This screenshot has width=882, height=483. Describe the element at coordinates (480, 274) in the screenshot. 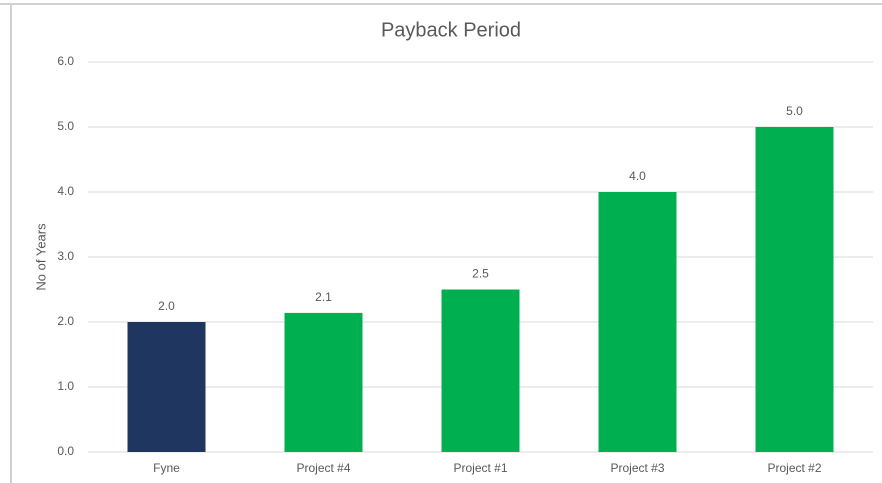

I see `data-label: 2.5` at that location.